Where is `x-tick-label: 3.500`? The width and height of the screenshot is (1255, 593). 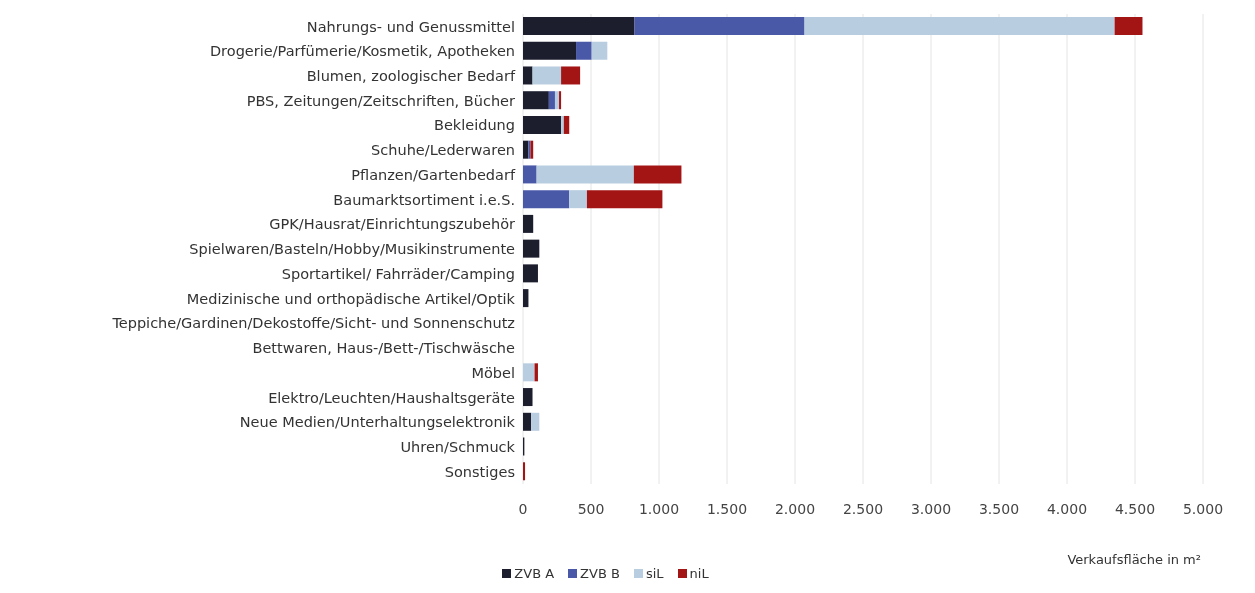 x-tick-label: 3.500 is located at coordinates (999, 508).